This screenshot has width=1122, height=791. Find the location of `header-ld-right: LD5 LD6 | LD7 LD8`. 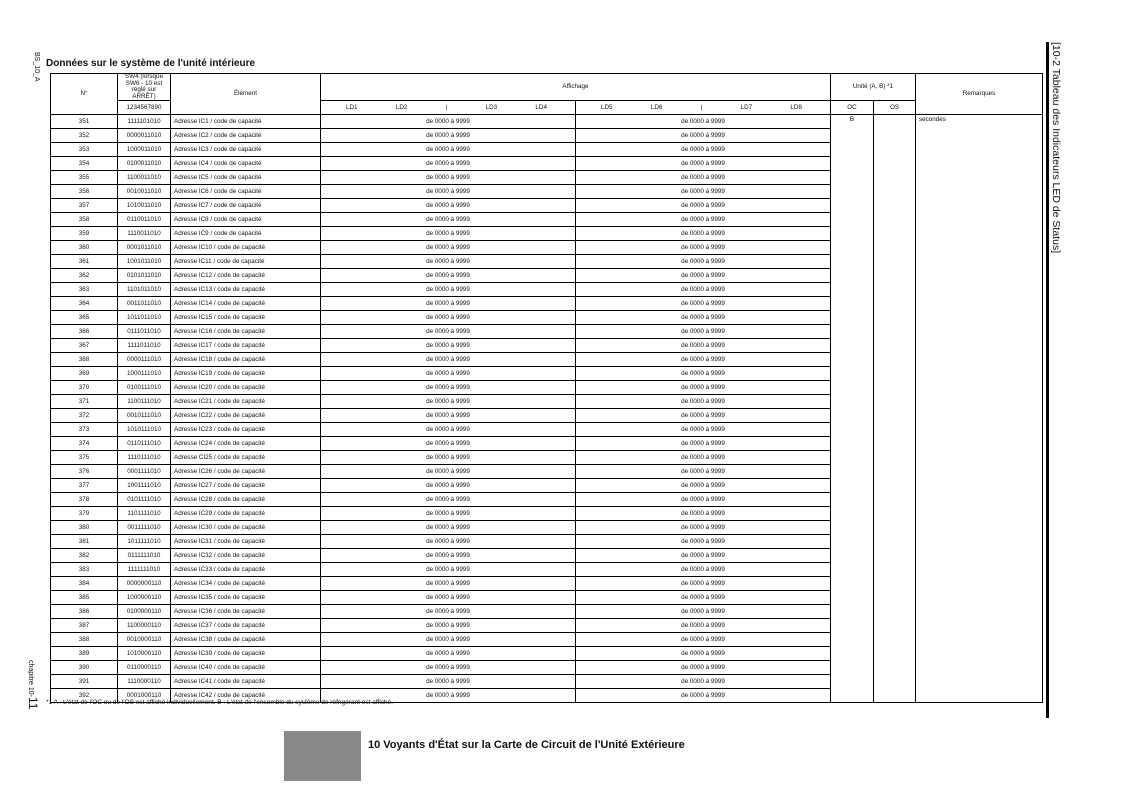

header-ld-right: LD5 LD6 | LD7 LD8 is located at coordinates (703, 108).